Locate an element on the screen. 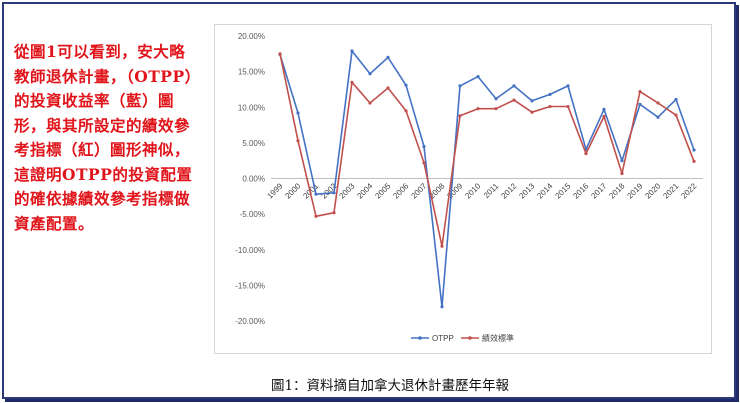  y-tick-label: 5.00% is located at coordinates (253, 143).